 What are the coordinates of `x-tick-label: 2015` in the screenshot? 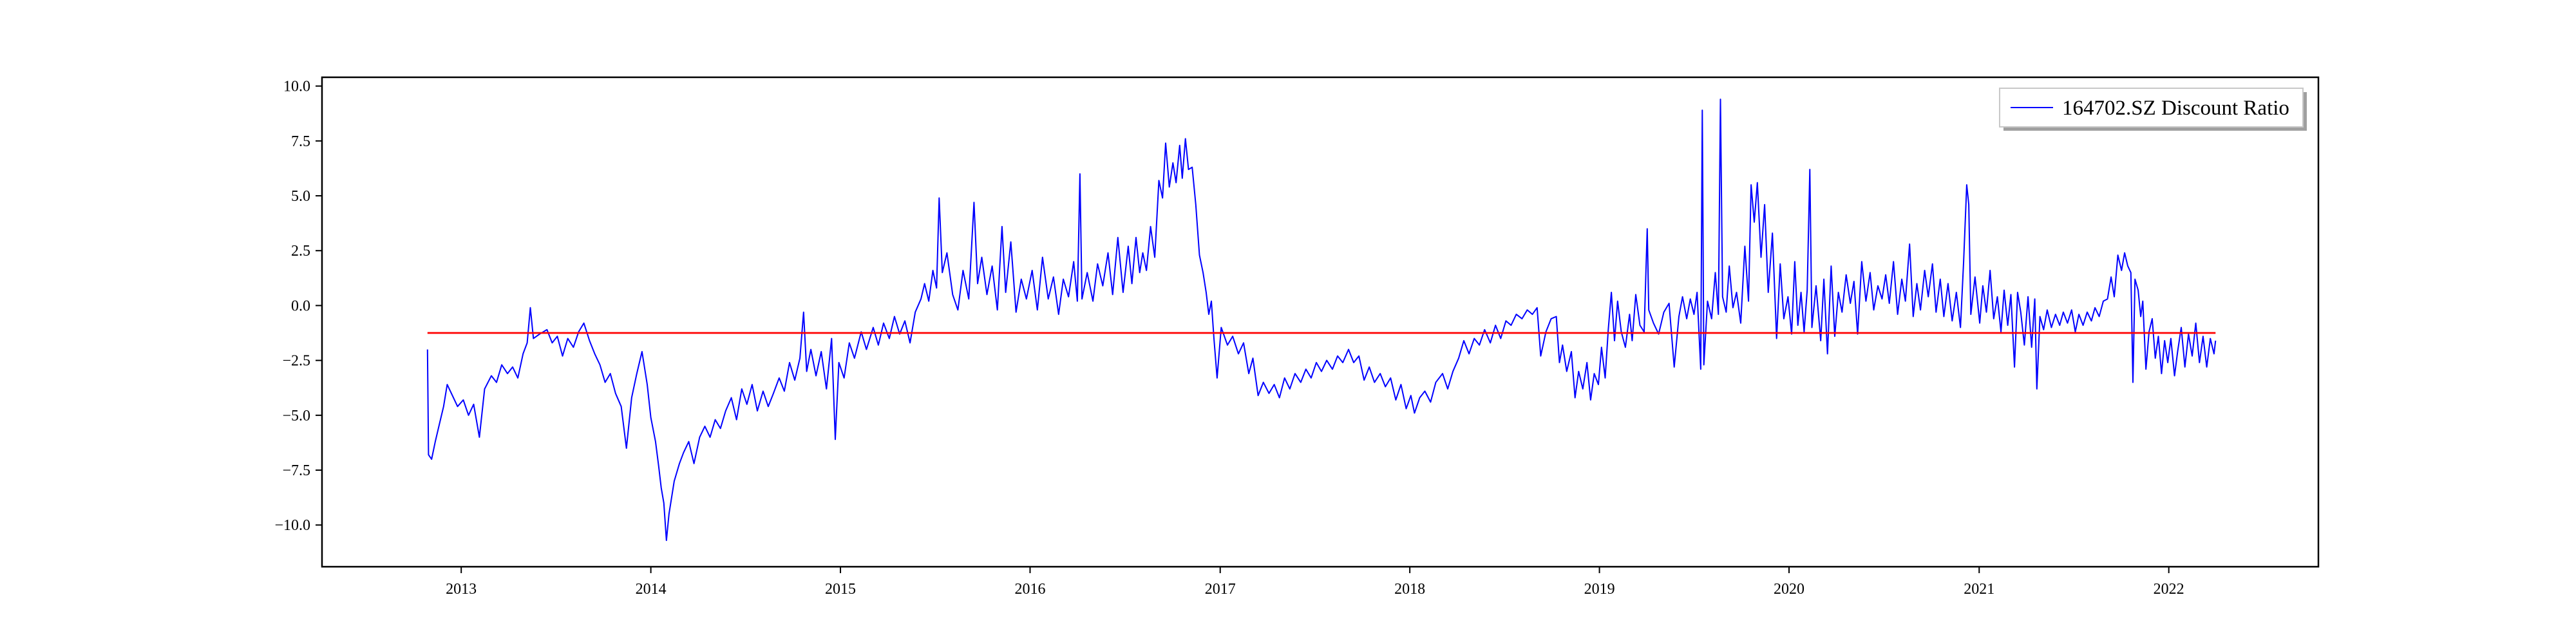 It's located at (841, 589).